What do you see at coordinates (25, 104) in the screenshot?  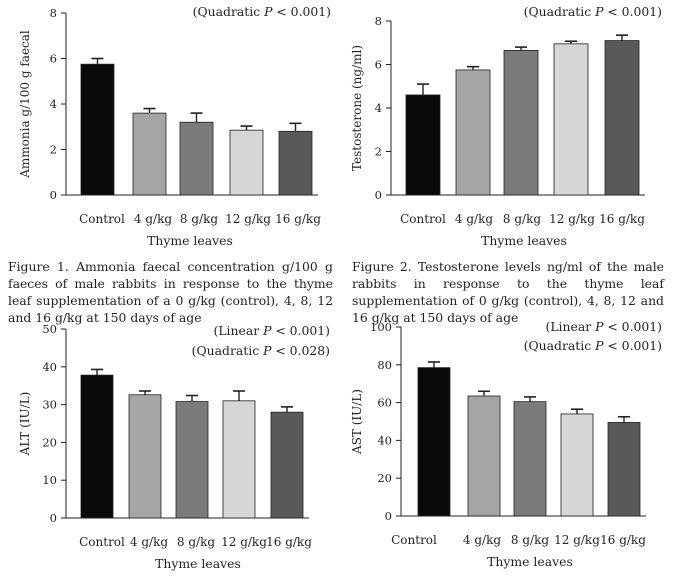 I see `y-axis-label: Ammonia g/100 g faecal` at bounding box center [25, 104].